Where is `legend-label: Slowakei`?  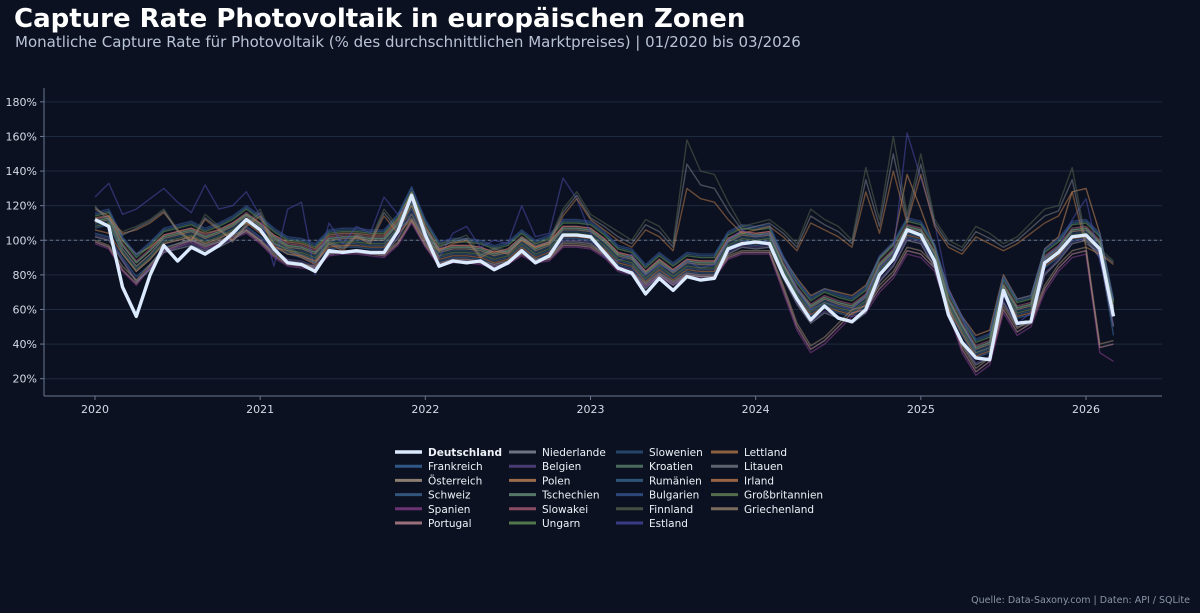
legend-label: Slowakei is located at coordinates (565, 510).